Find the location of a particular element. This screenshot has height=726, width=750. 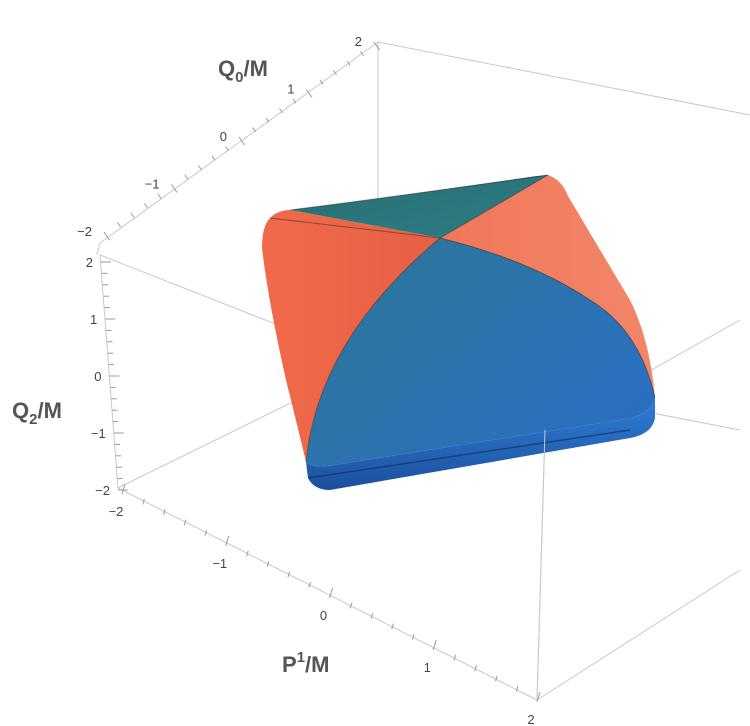

q2-axis-tick-label: −1 is located at coordinates (98, 433).